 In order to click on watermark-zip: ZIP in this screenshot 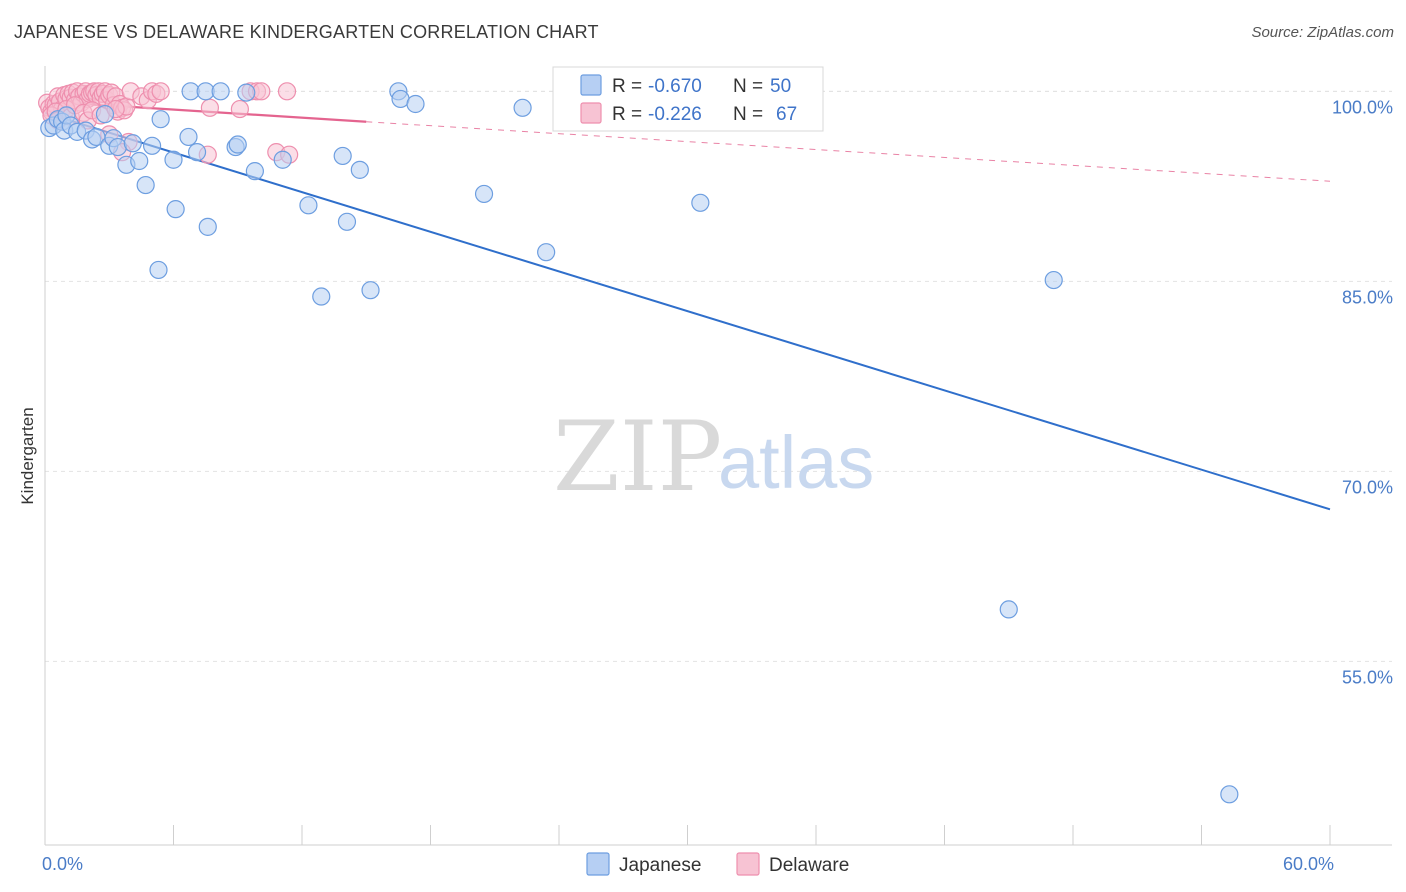, I will do `click(637, 457)`.